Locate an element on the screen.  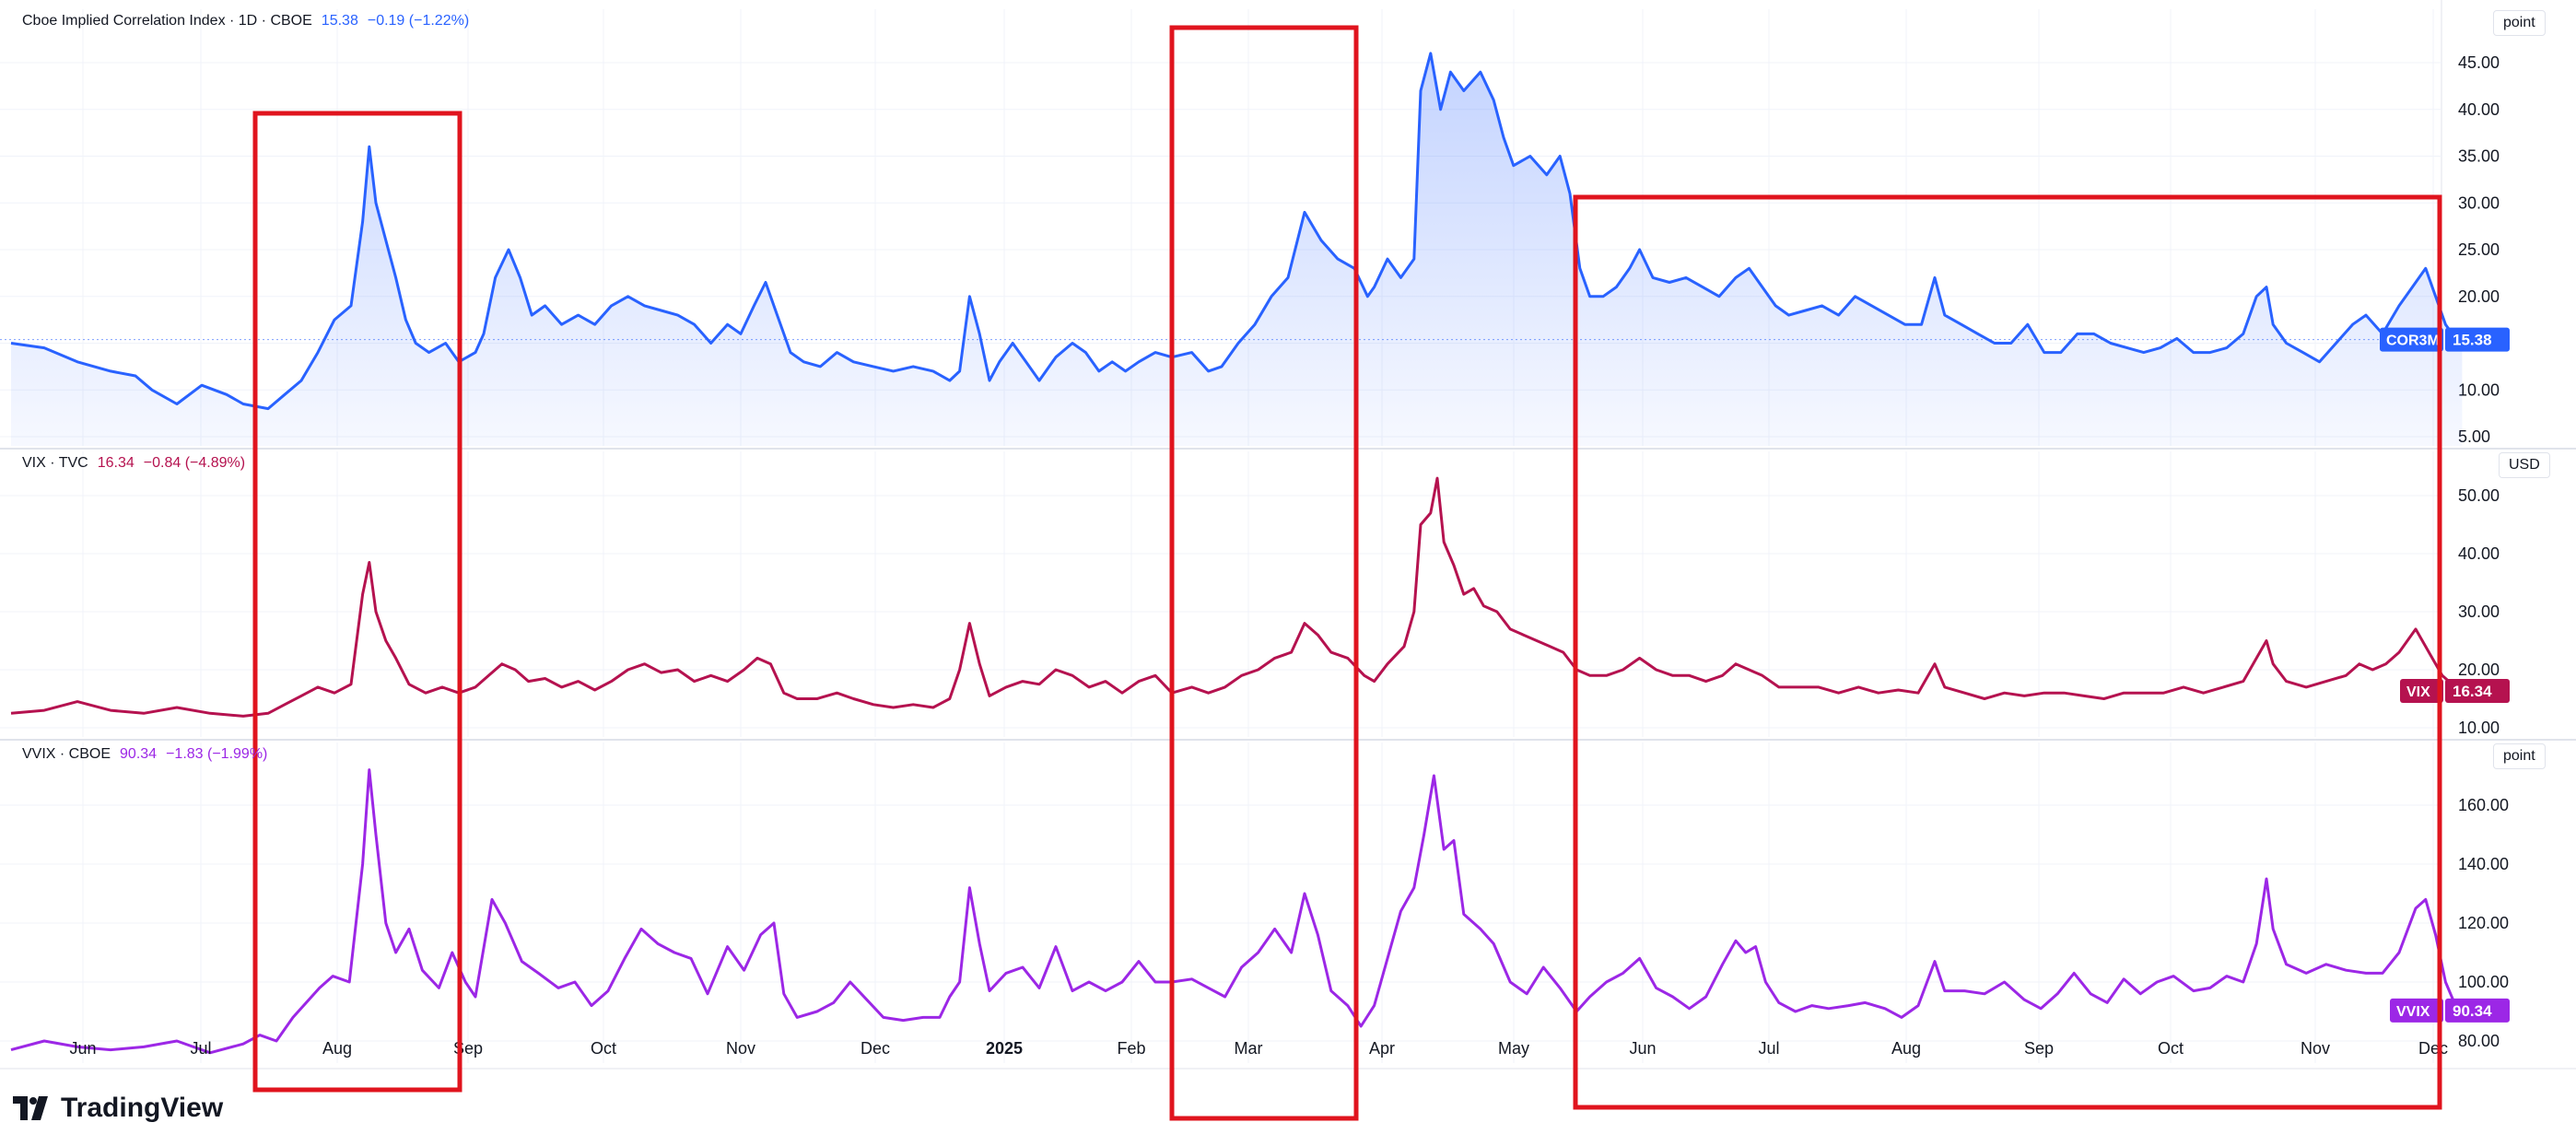
unit-selector-vvix: point is located at coordinates (2519, 756).